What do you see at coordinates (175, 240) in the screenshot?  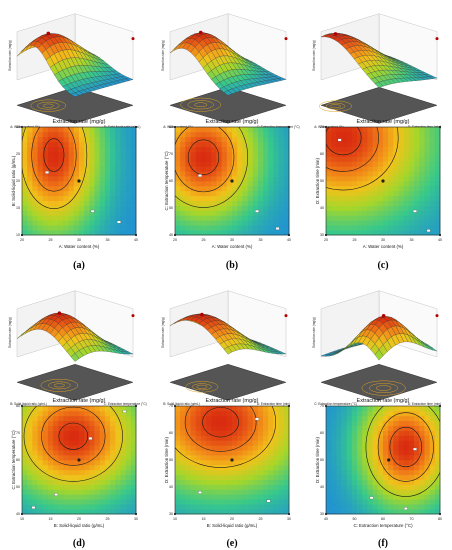 I see `x-tick-label: 20` at bounding box center [175, 240].